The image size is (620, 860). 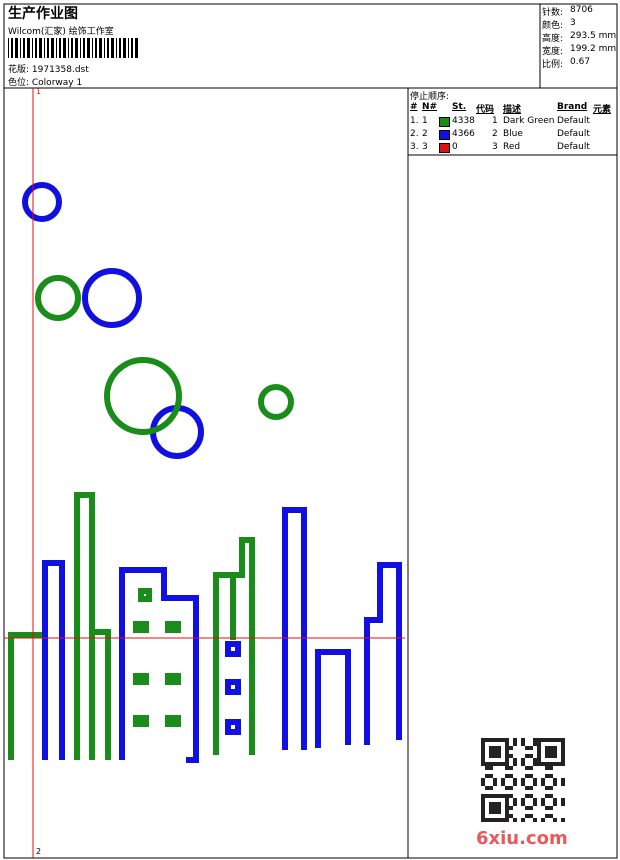 I want to click on text: 4338, so click(x=463, y=121).